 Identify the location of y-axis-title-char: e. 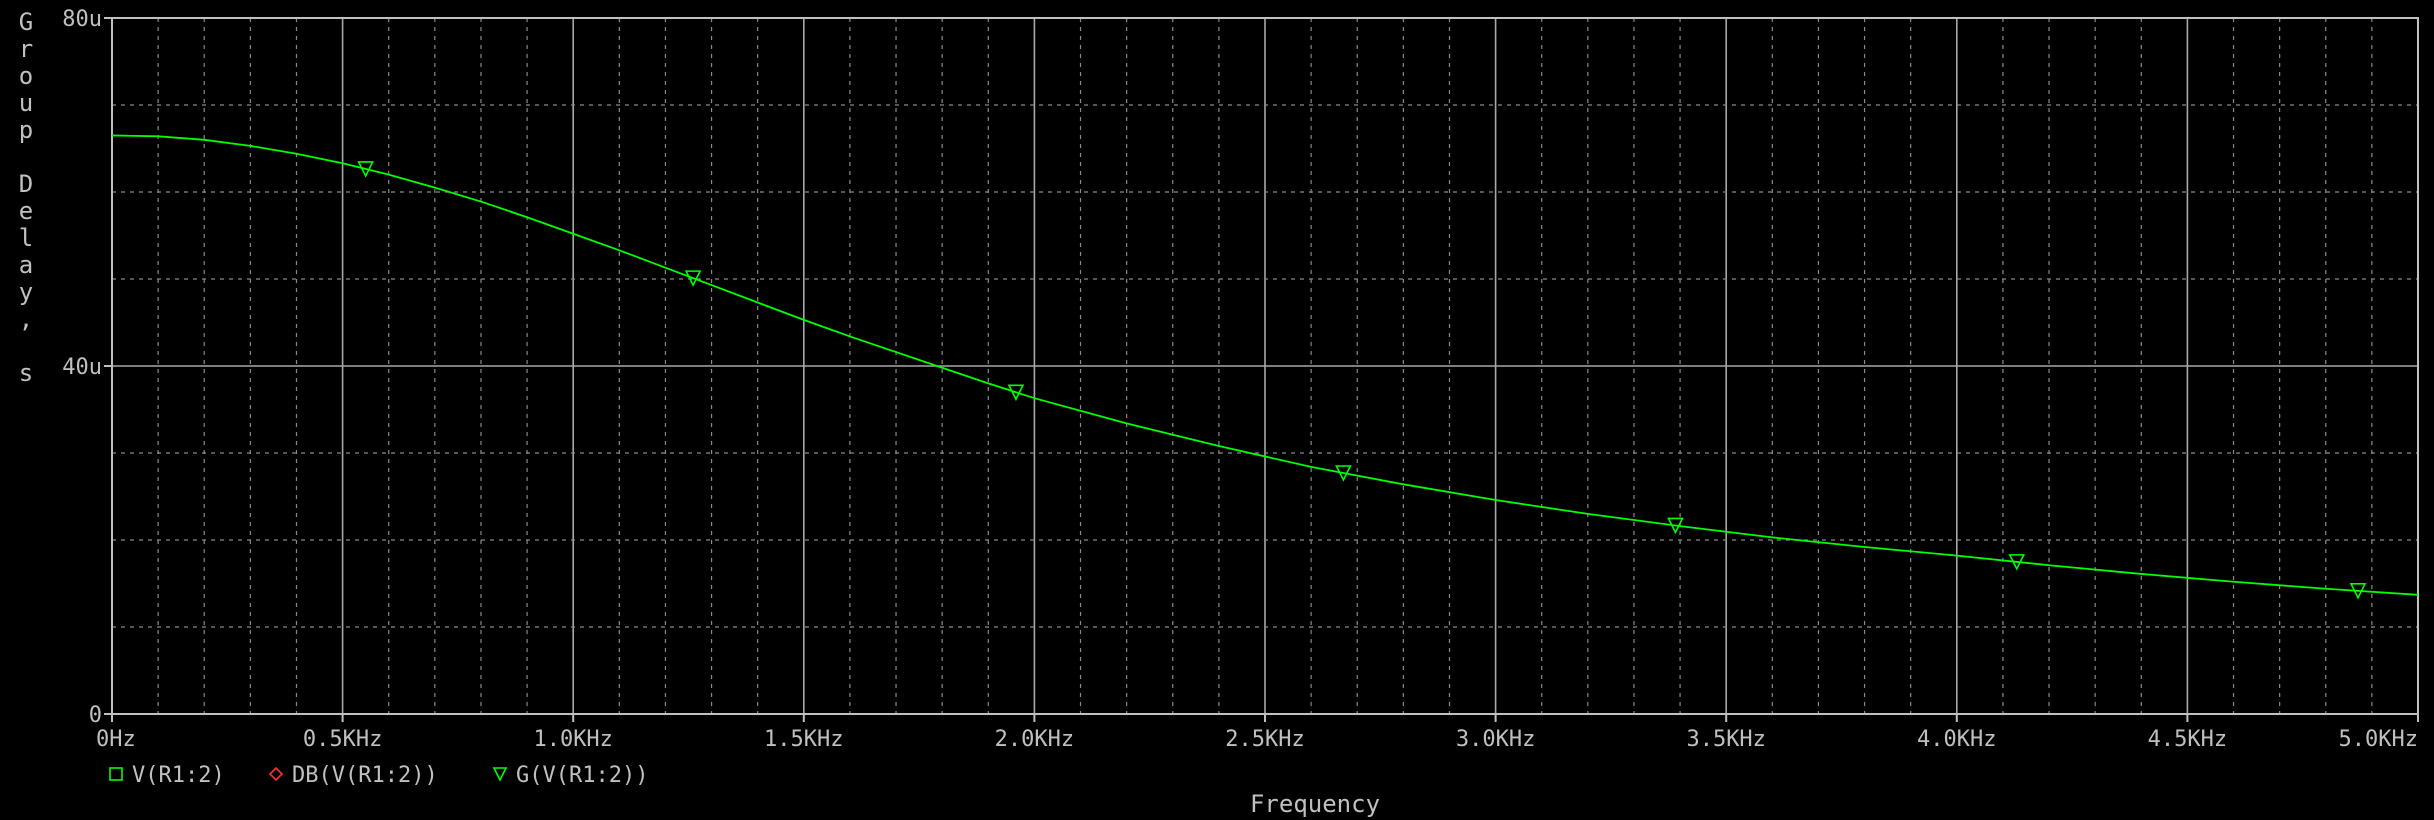
(26, 211).